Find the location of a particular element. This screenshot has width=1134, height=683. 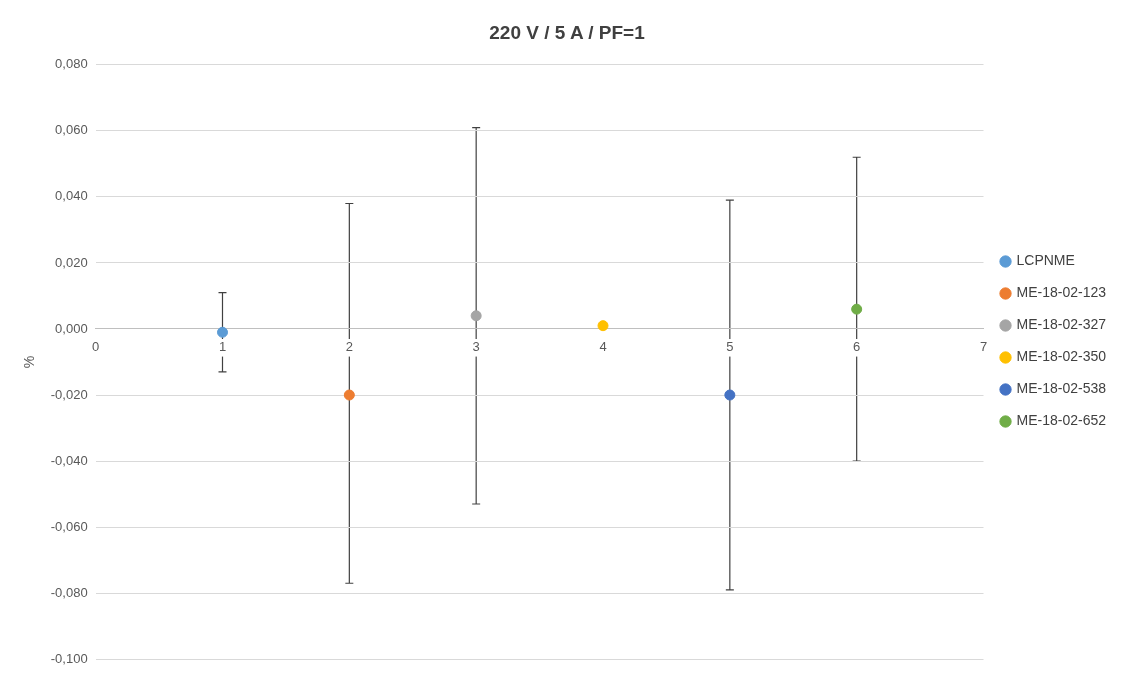

x-tick-label: 1 is located at coordinates (222, 347).